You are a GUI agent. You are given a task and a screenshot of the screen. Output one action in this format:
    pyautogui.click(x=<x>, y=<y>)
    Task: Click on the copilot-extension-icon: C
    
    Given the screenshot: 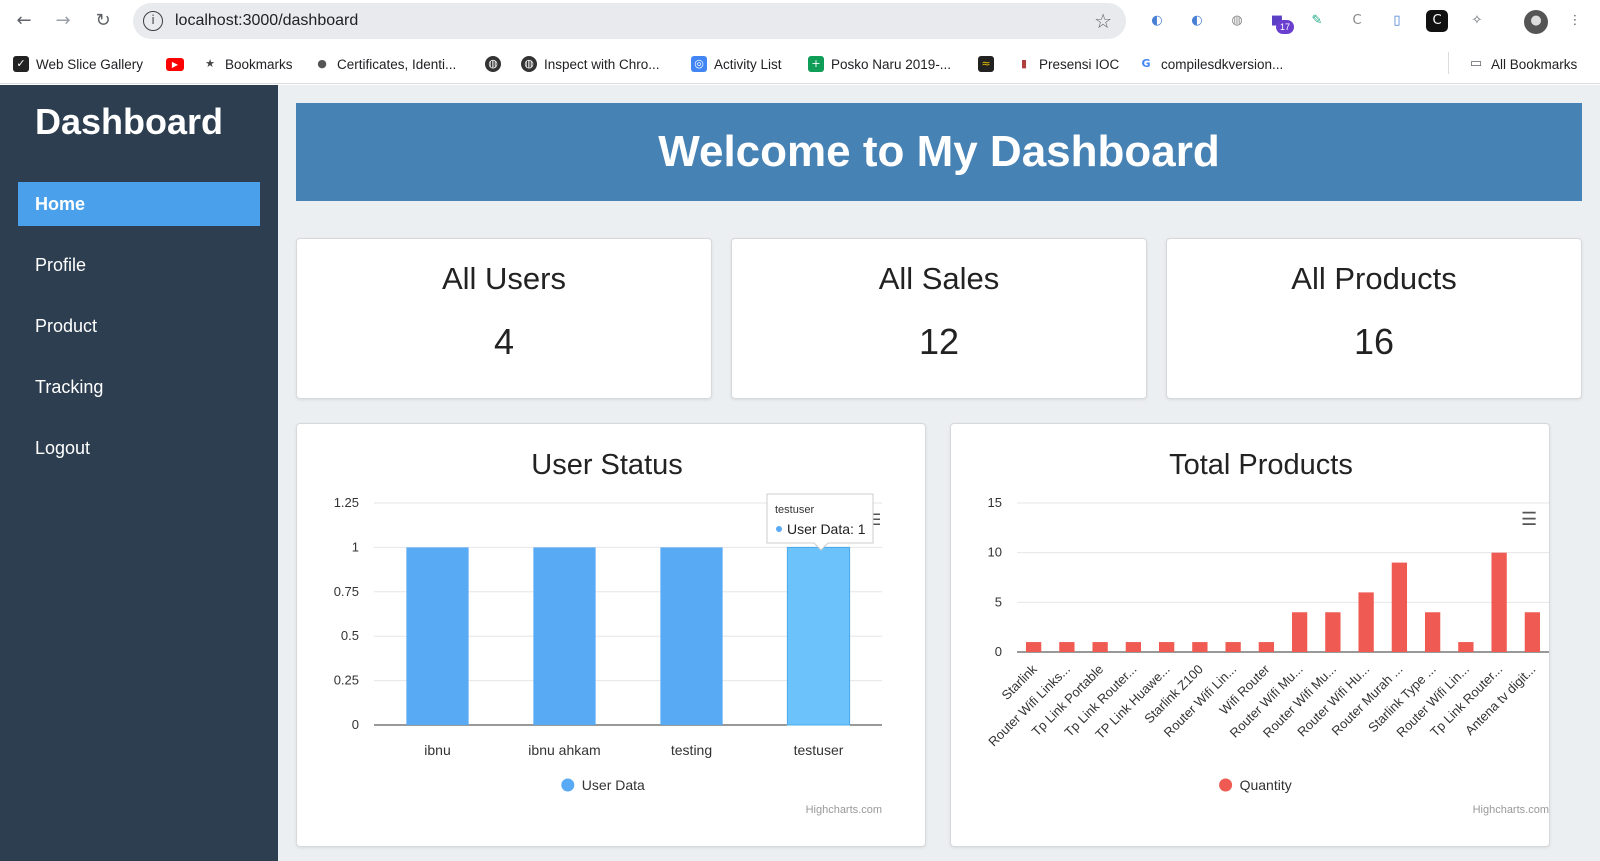 What is the action you would take?
    pyautogui.click(x=1437, y=21)
    